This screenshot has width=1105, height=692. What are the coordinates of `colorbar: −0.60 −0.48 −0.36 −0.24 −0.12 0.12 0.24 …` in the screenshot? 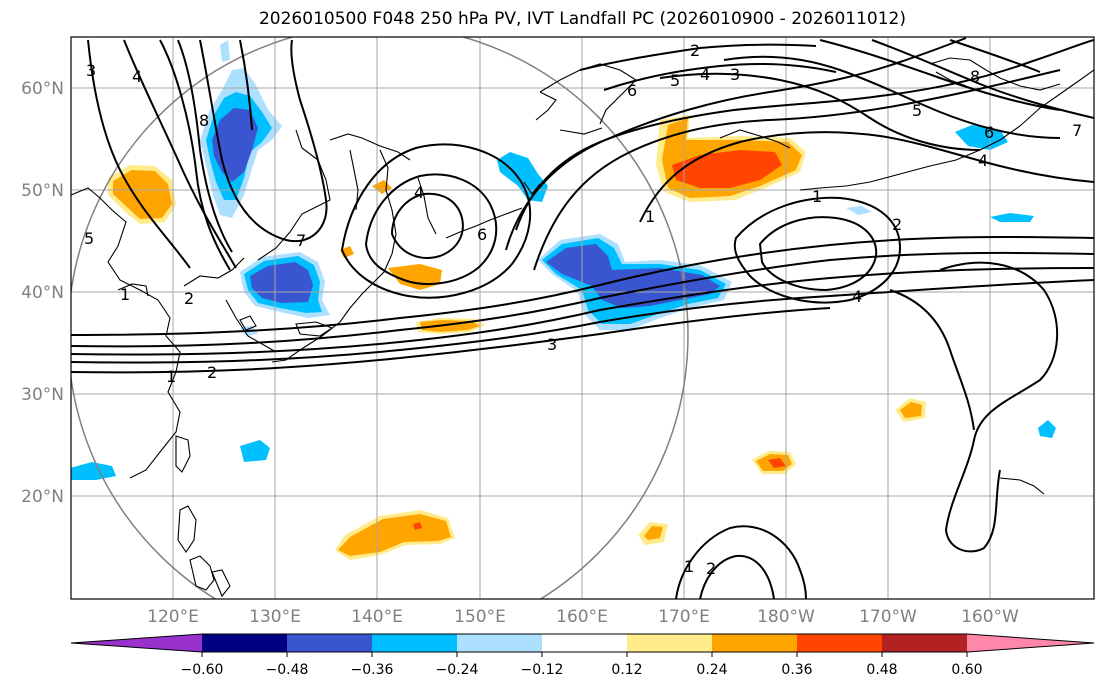 It's located at (582, 655).